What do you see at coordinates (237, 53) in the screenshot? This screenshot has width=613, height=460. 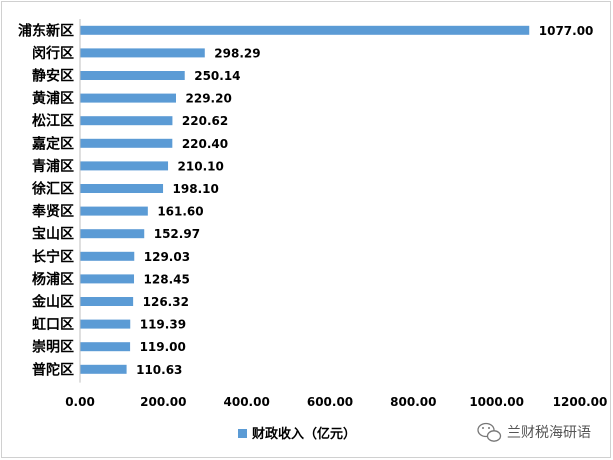 I see `data-label: 298.29` at bounding box center [237, 53].